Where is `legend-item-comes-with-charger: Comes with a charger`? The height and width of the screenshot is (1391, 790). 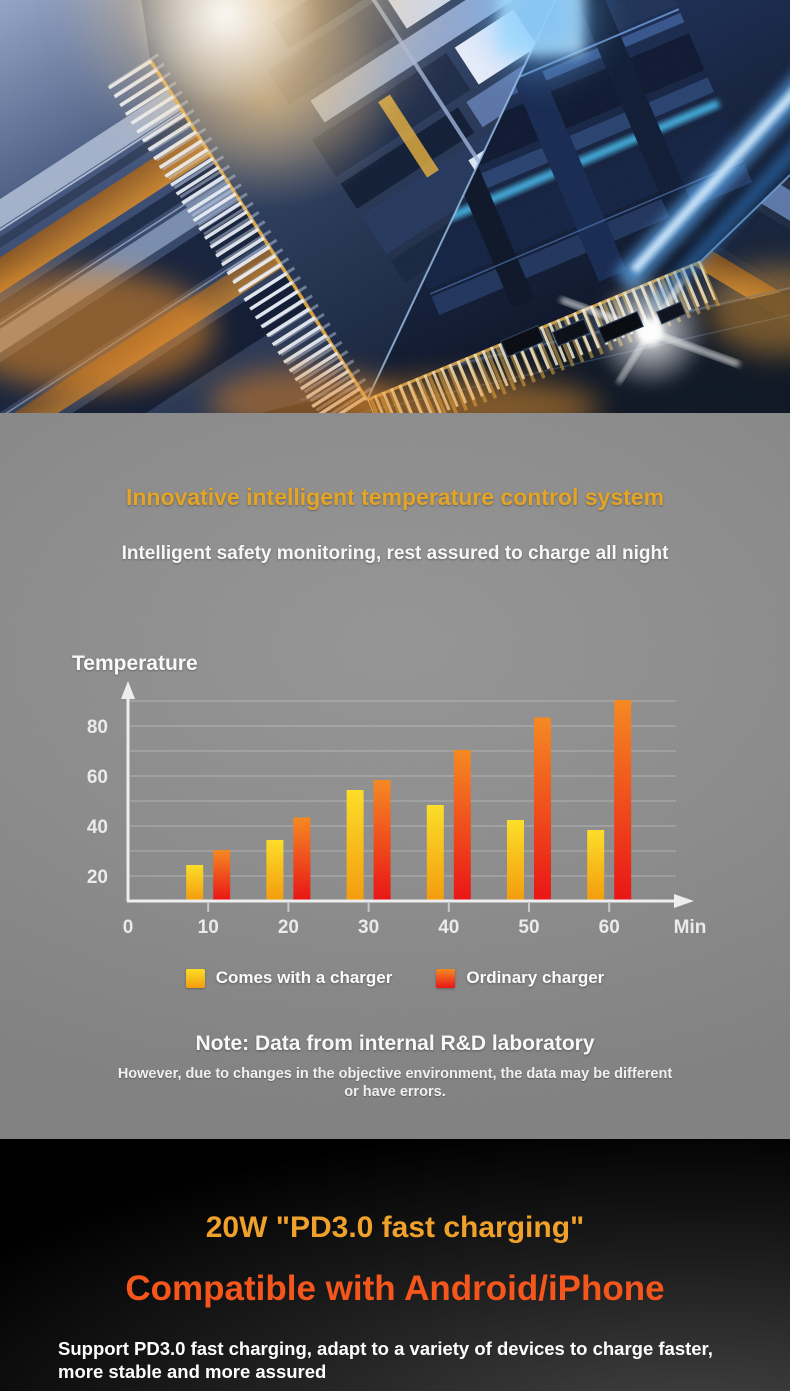
legend-item-comes-with-charger: Comes with a charger is located at coordinates (289, 978).